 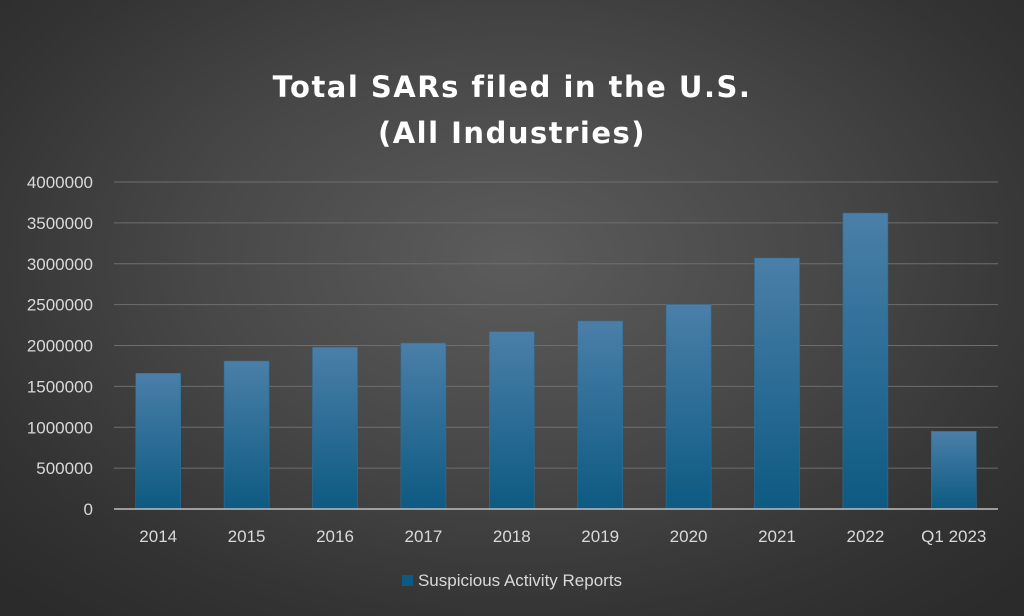 What do you see at coordinates (953, 536) in the screenshot?
I see `x-tick-label: Q1 2023` at bounding box center [953, 536].